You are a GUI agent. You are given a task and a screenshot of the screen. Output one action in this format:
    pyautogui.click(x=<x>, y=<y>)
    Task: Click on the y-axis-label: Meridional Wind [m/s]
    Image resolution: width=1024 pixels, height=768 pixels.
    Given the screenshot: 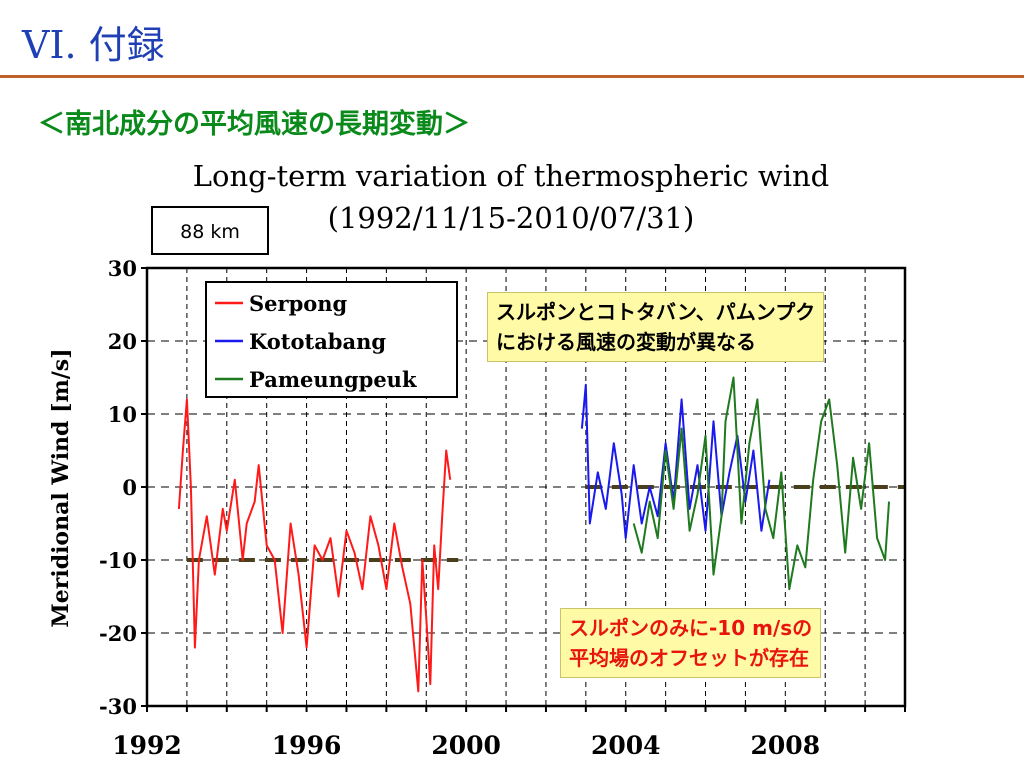 What is the action you would take?
    pyautogui.click(x=61, y=487)
    